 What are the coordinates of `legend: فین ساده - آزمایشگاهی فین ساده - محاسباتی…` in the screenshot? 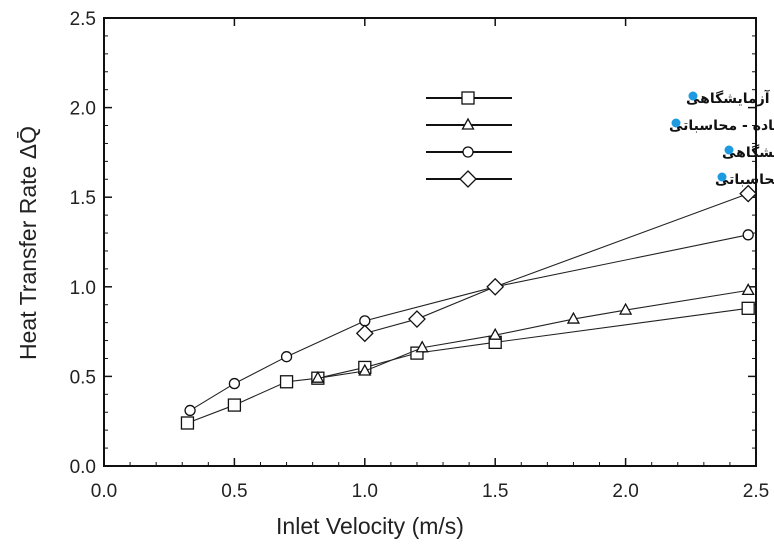 It's located at (600, 138).